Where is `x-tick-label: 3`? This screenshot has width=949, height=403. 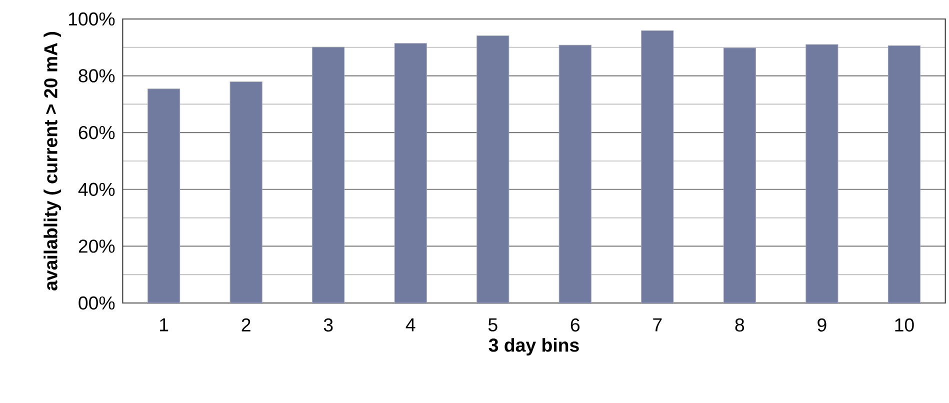 x-tick-label: 3 is located at coordinates (328, 325).